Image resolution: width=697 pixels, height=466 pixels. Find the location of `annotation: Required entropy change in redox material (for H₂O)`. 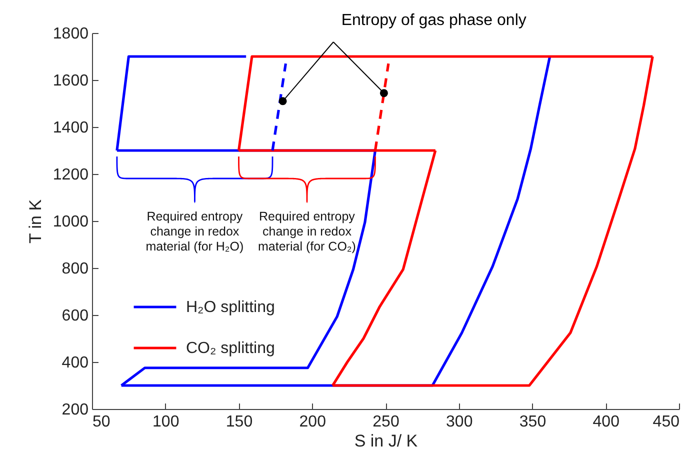

annotation: Required entropy change in redox material (for H₂O) is located at coordinates (195, 232).